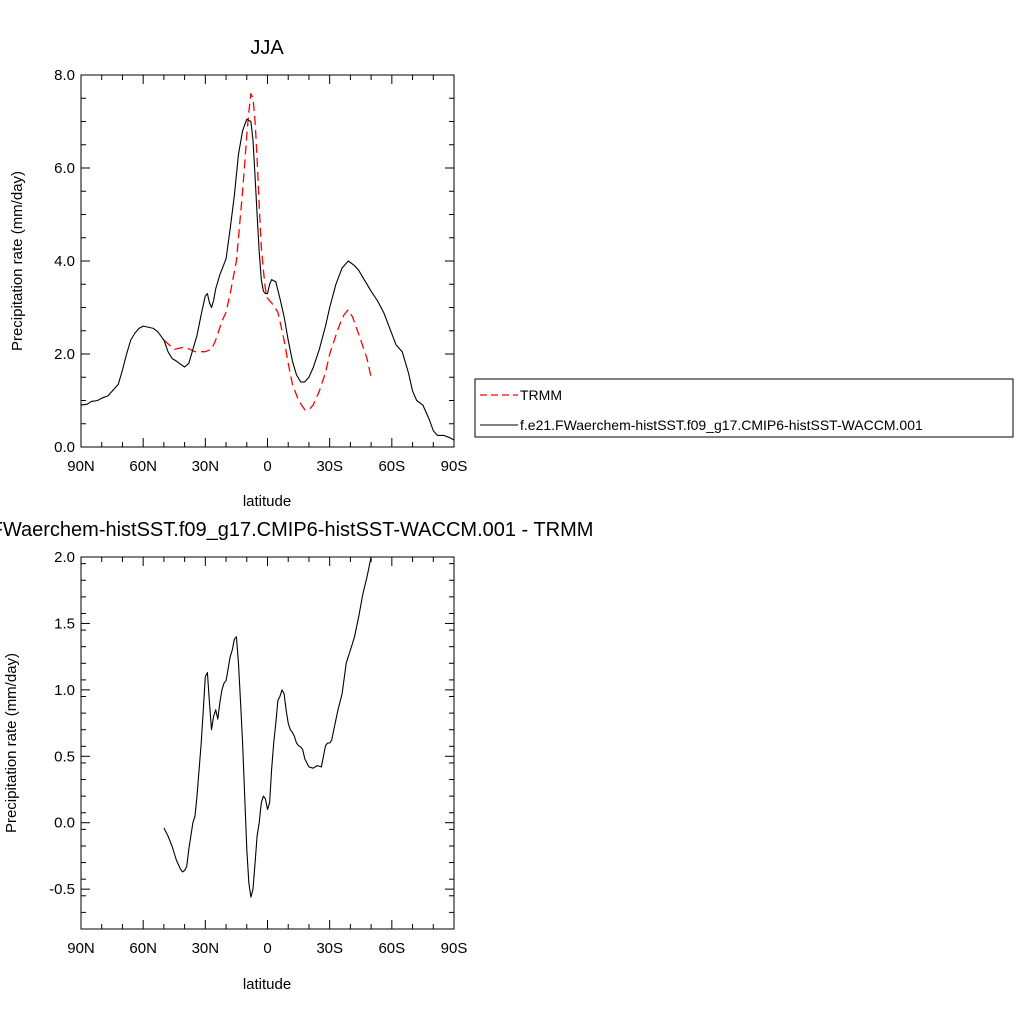 This screenshot has height=1024, width=1024. What do you see at coordinates (64, 756) in the screenshot?
I see `bottom-y-tick-label: 0.5` at bounding box center [64, 756].